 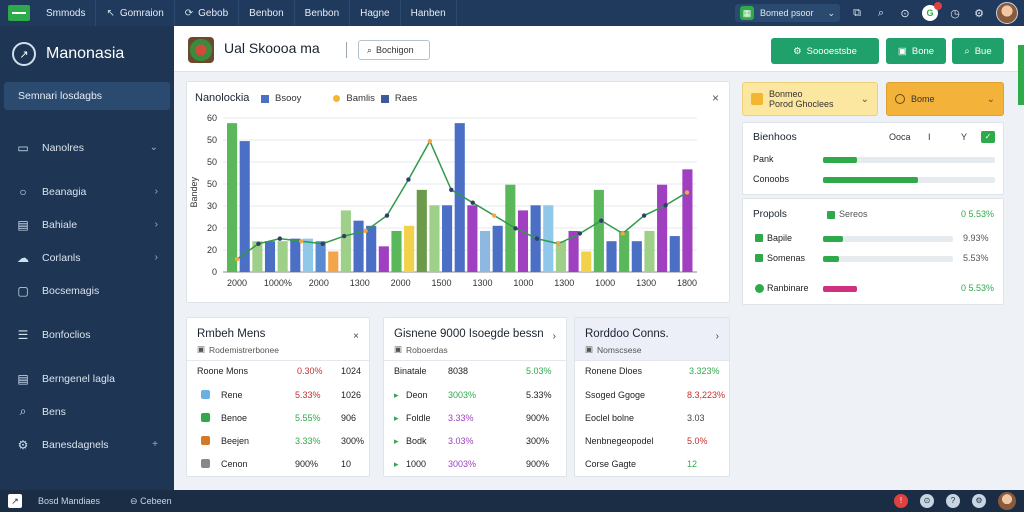 I want to click on table-row: Cenon 900% 10, so click(x=278, y=465).